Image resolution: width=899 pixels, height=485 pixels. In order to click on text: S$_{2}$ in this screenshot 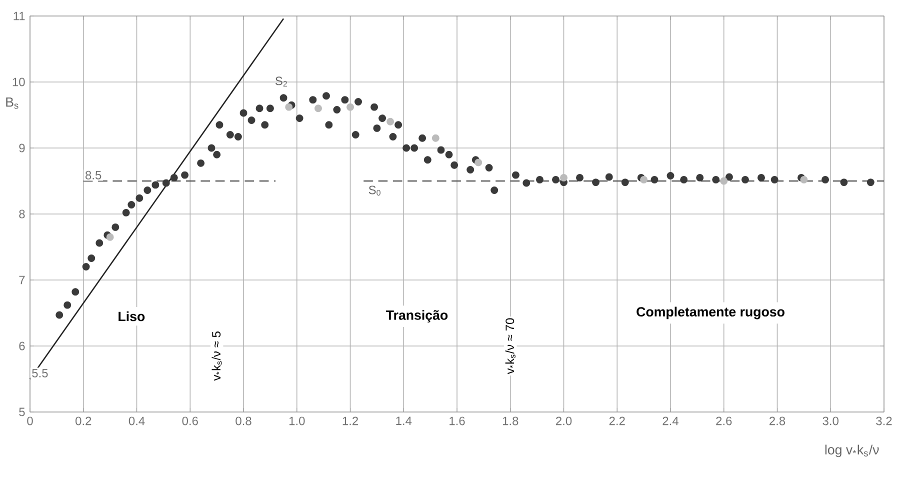, I will do `click(281, 81)`.